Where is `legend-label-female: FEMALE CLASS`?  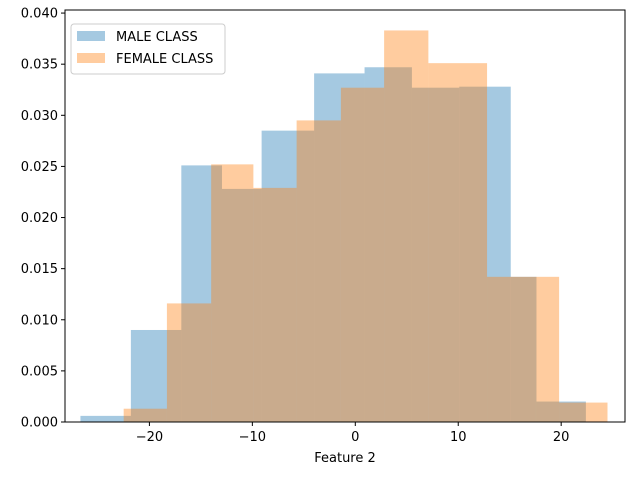 legend-label-female: FEMALE CLASS is located at coordinates (164, 59).